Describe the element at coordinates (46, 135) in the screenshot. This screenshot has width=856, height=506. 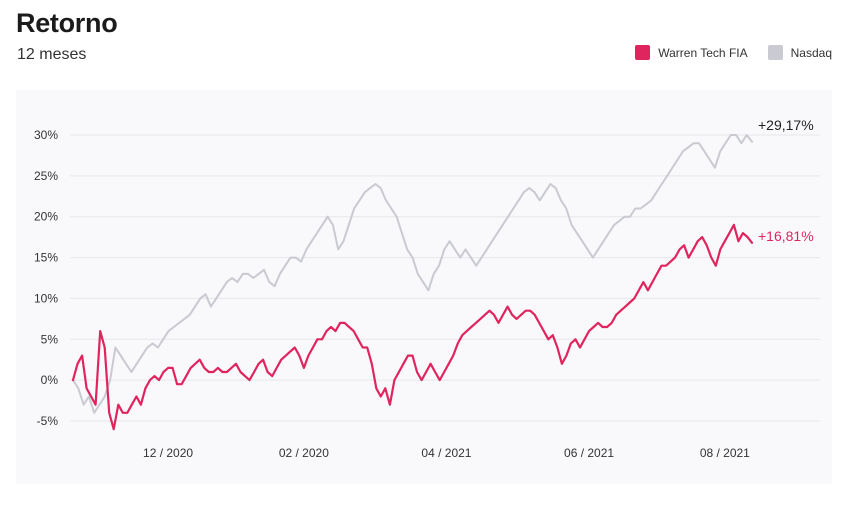
I see `y-tick-label: 30%` at that location.